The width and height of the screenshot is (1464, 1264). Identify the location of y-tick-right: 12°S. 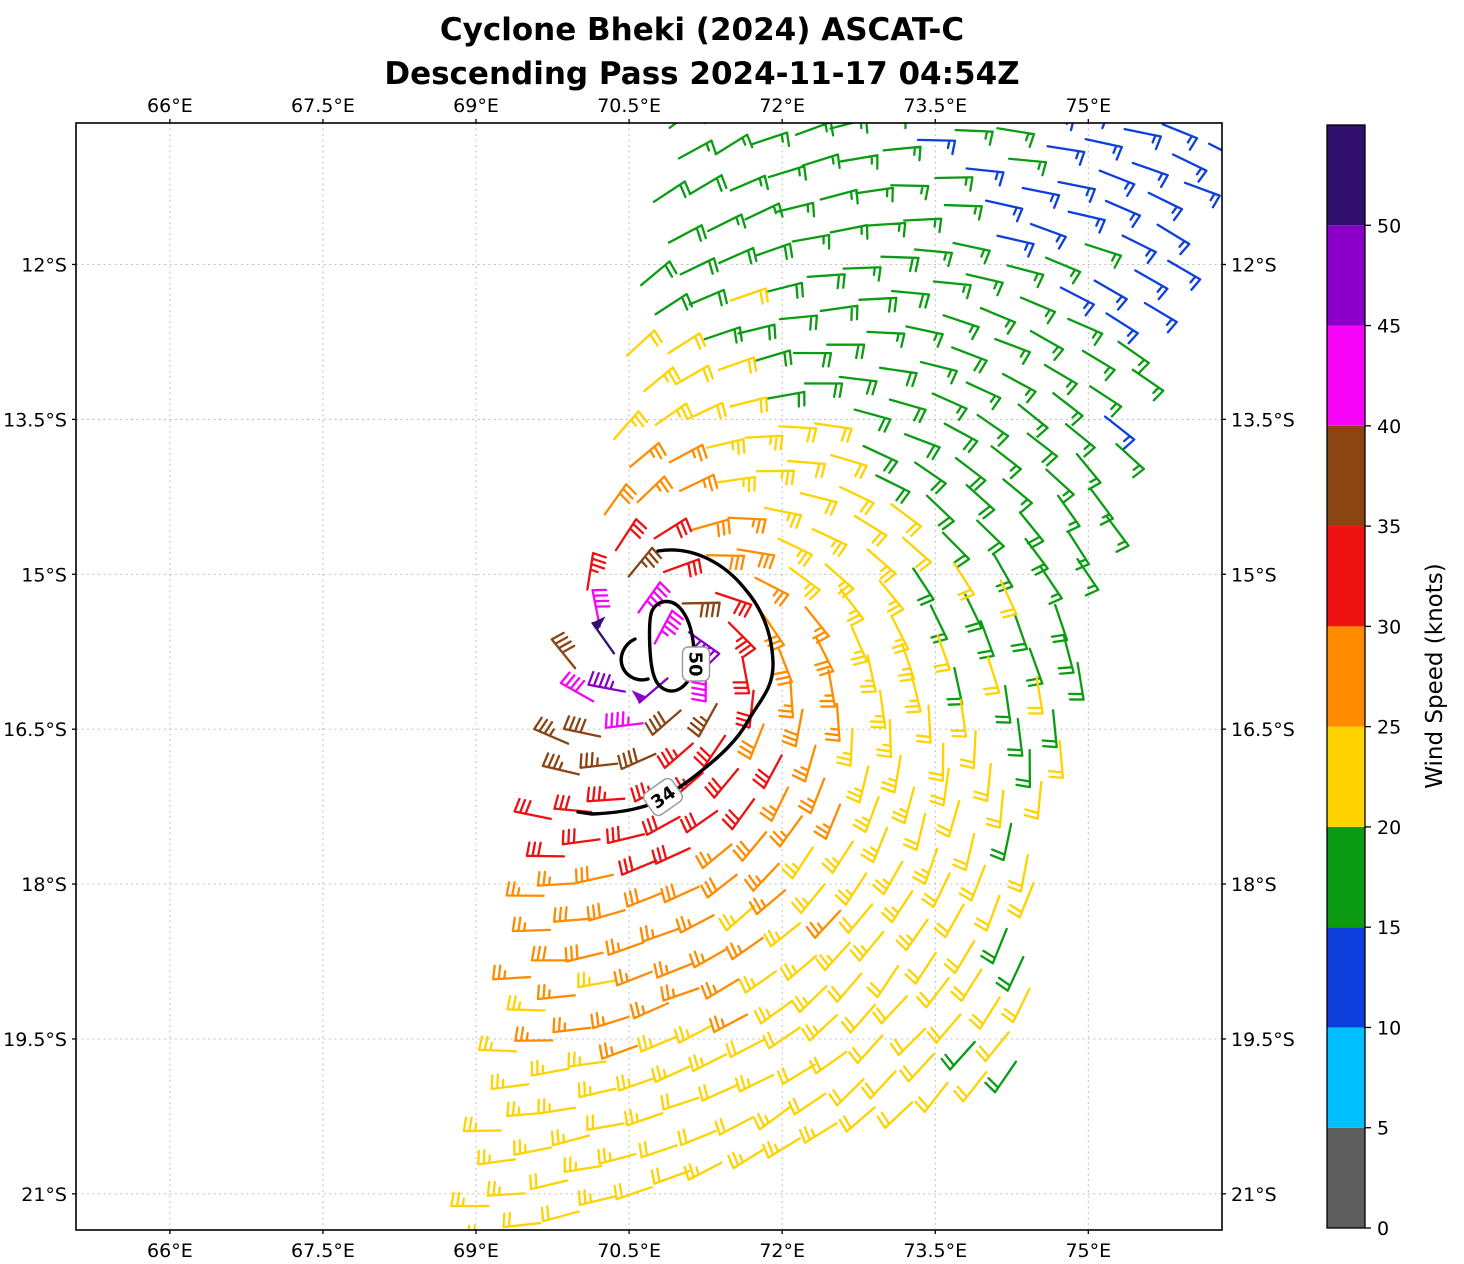
(1254, 265).